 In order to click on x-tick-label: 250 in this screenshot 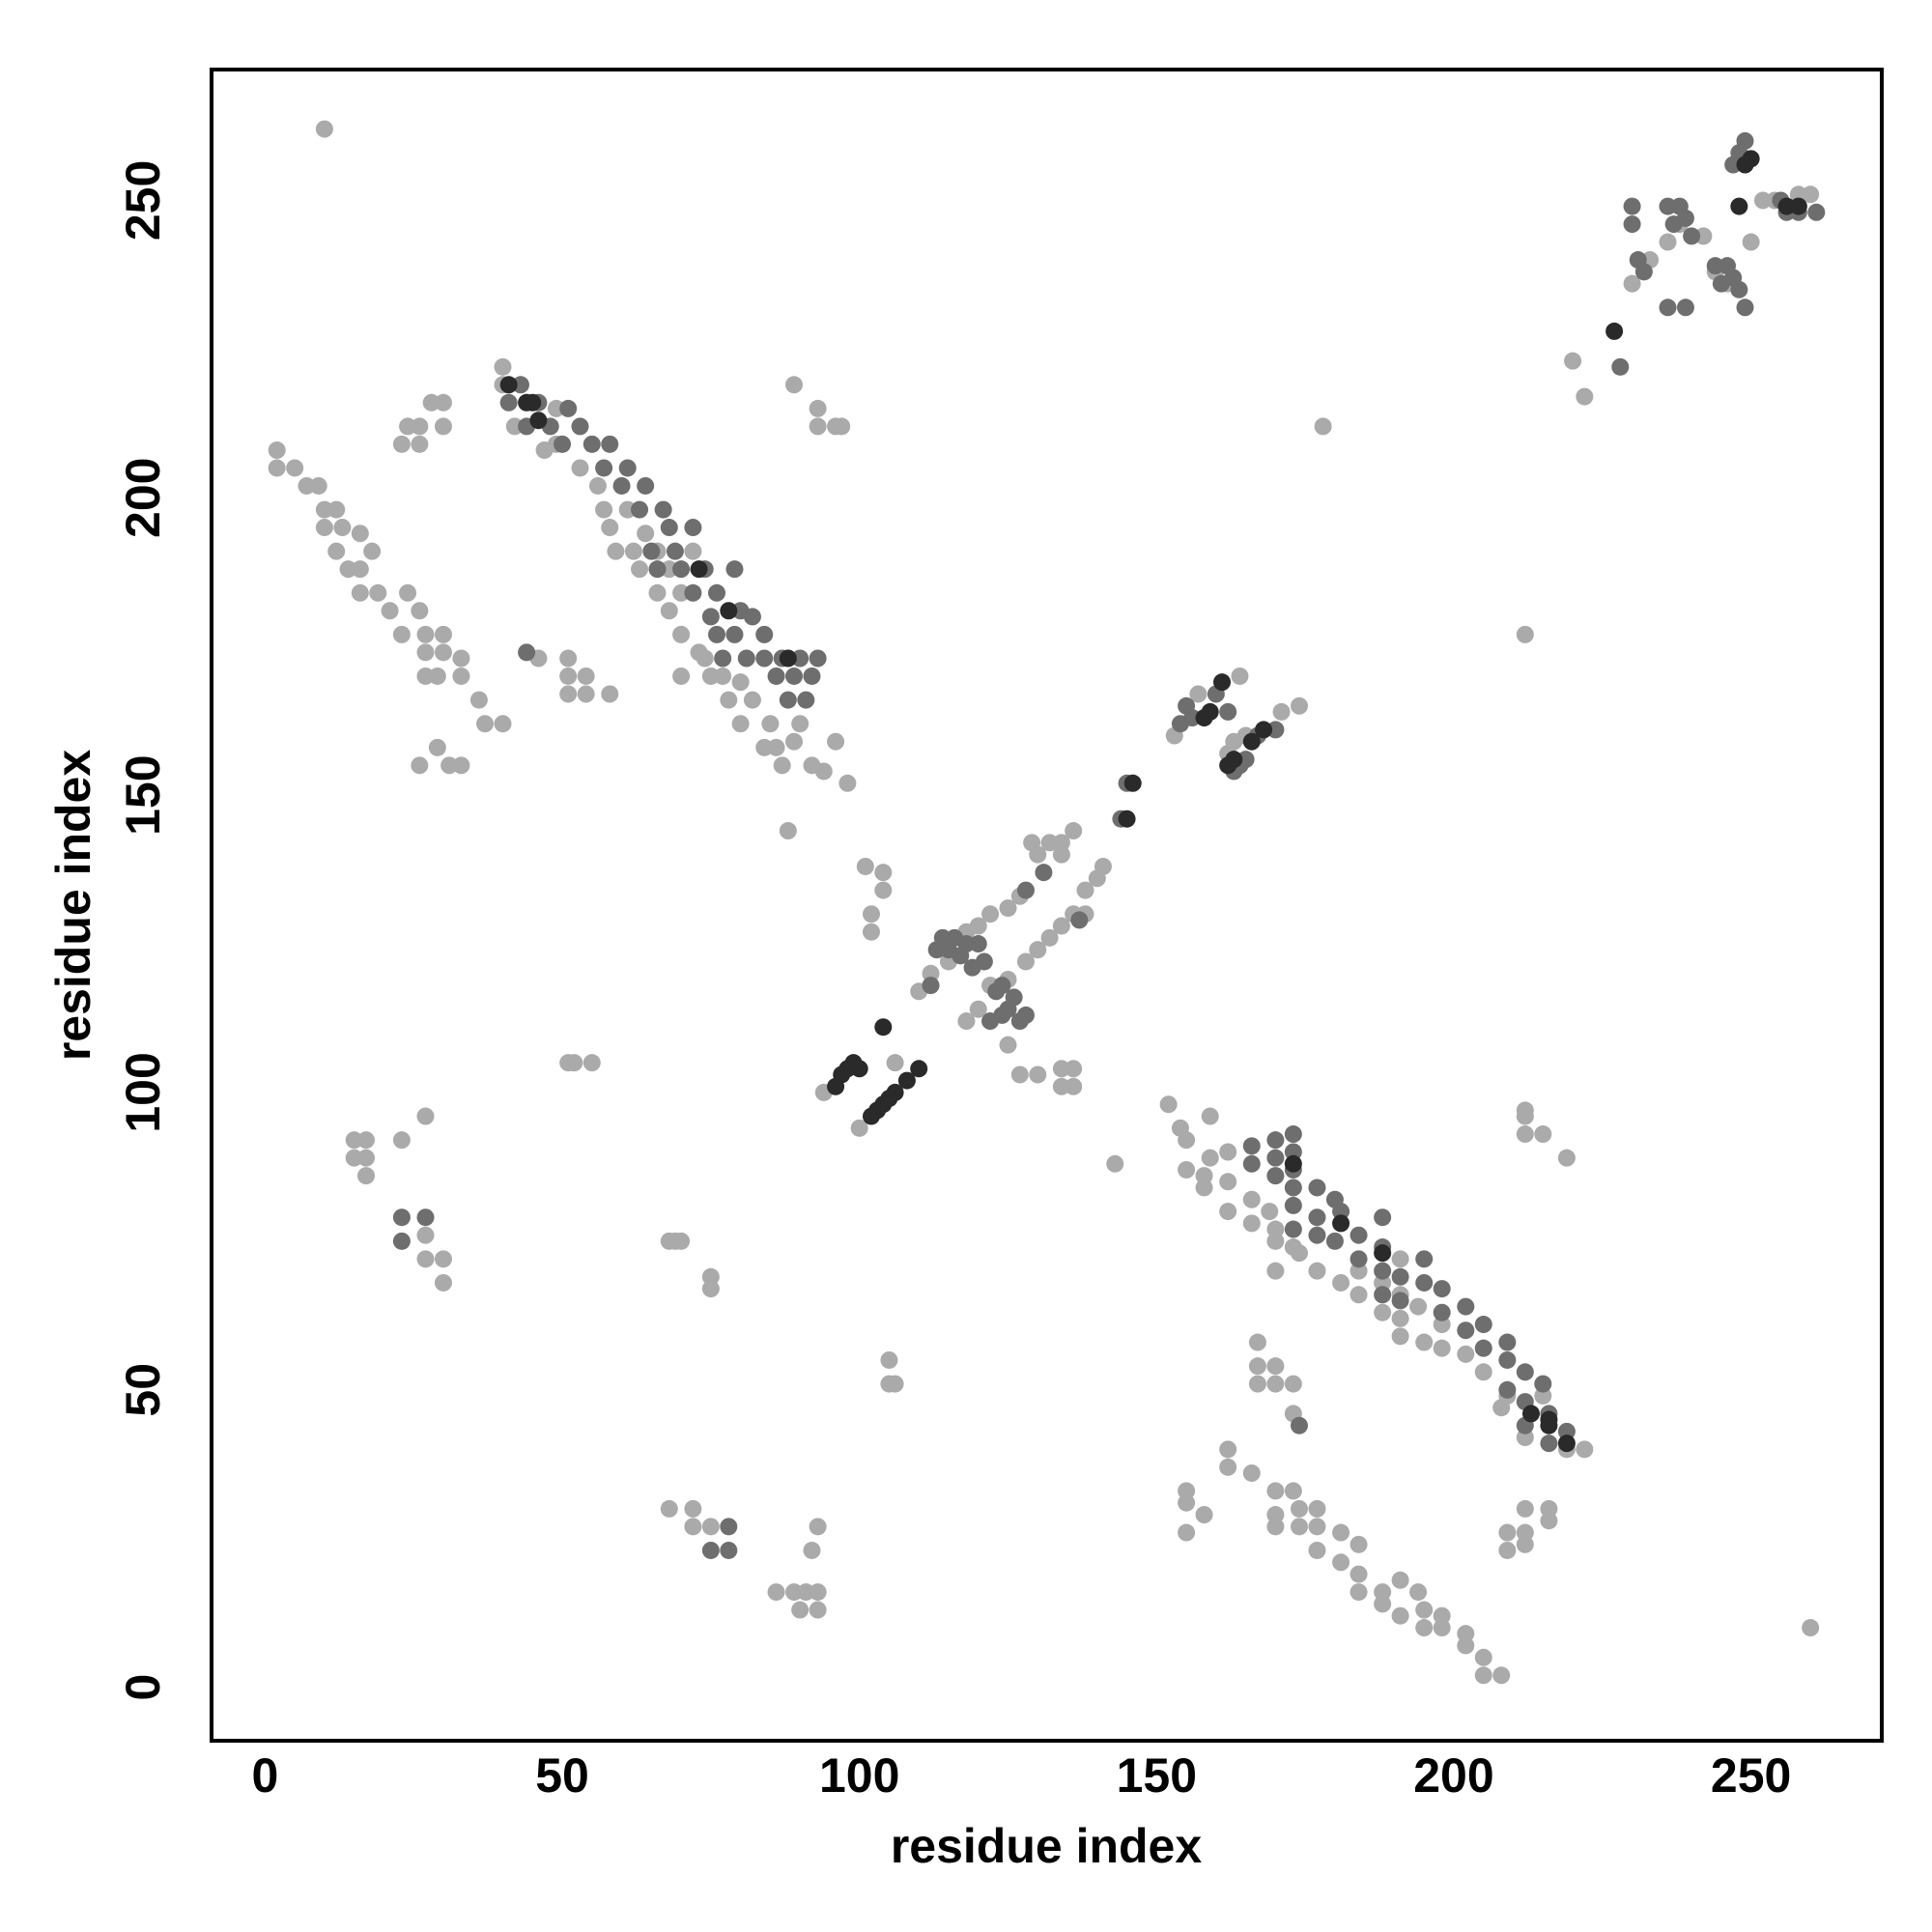, I will do `click(1751, 1775)`.